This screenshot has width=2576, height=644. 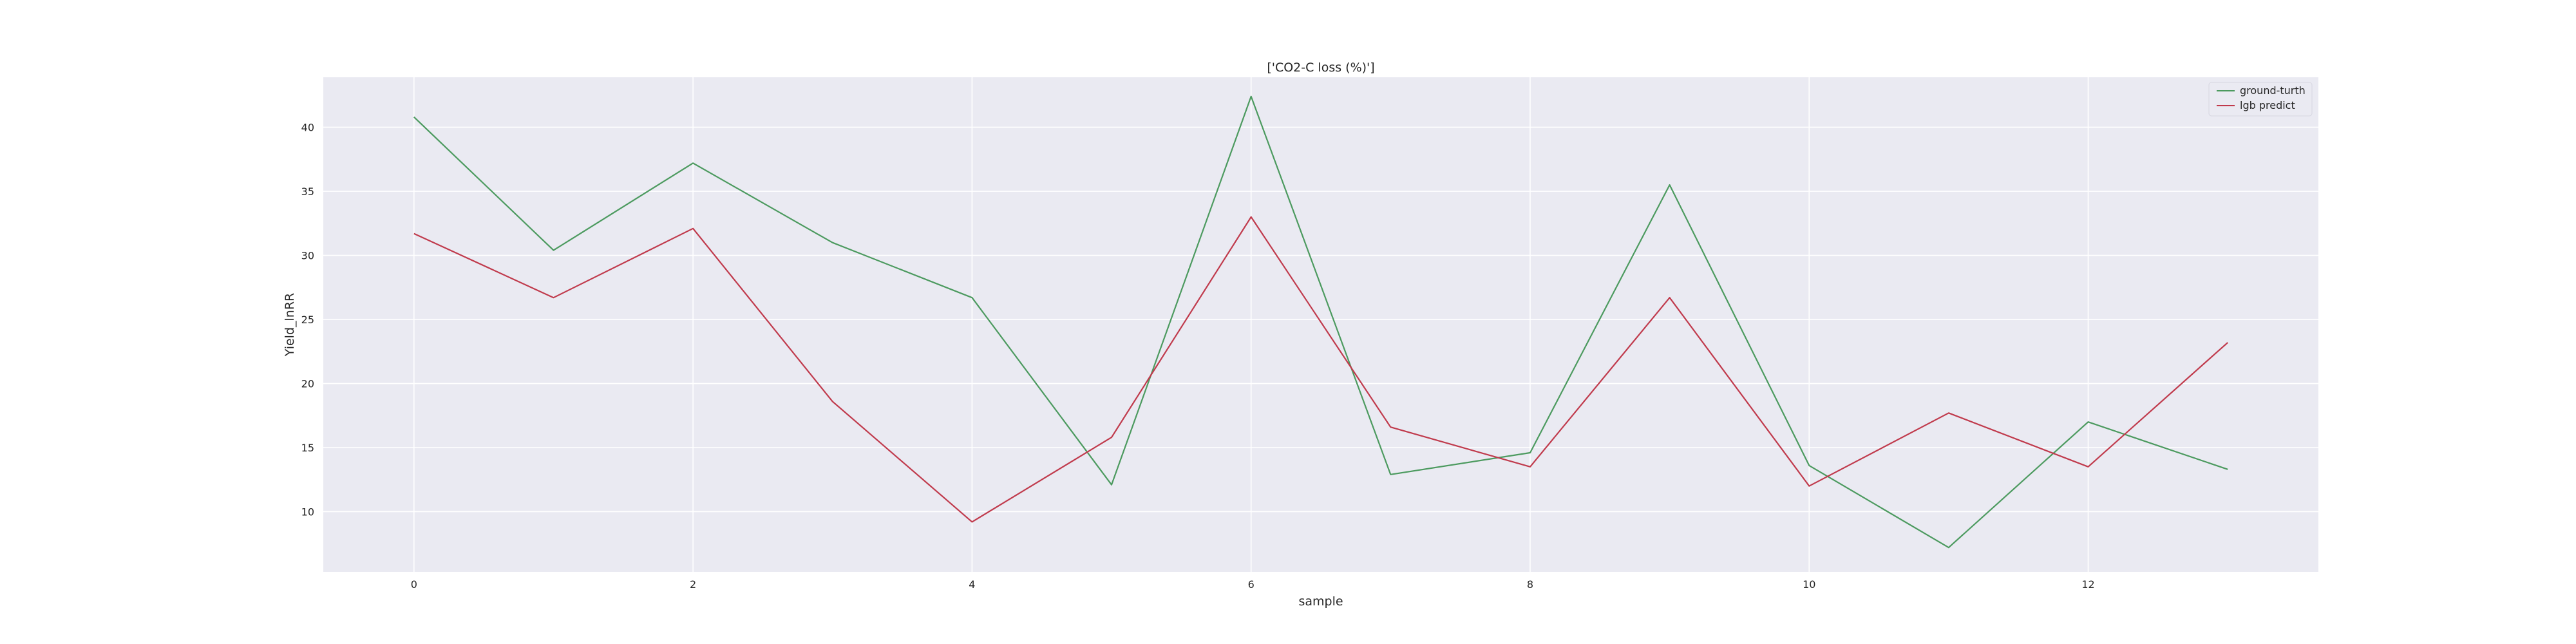 I want to click on y-tick-label: 30, so click(x=307, y=256).